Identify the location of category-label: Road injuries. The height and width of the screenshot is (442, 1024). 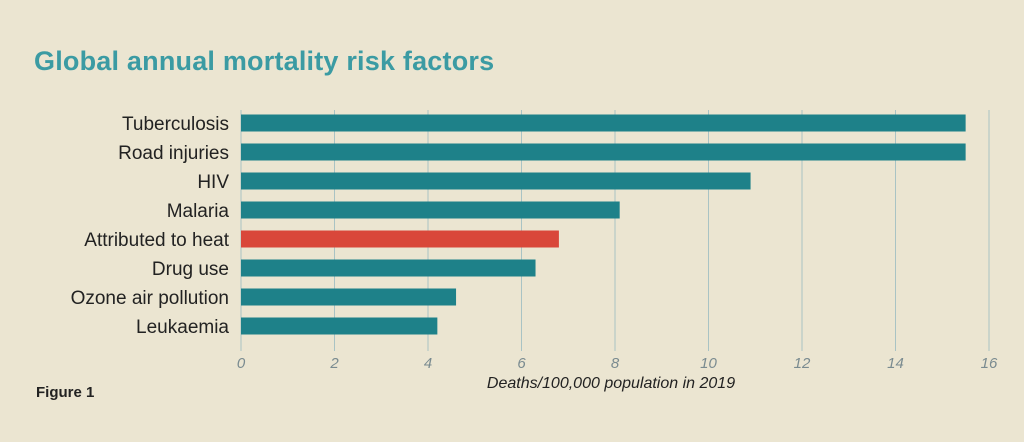
(173, 153).